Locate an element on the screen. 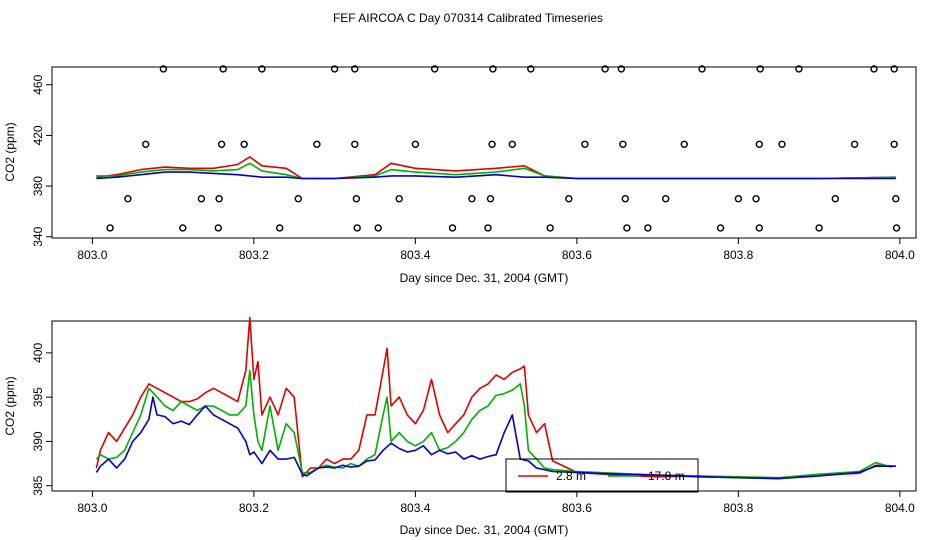  top-series-layer is located at coordinates (496, 168).